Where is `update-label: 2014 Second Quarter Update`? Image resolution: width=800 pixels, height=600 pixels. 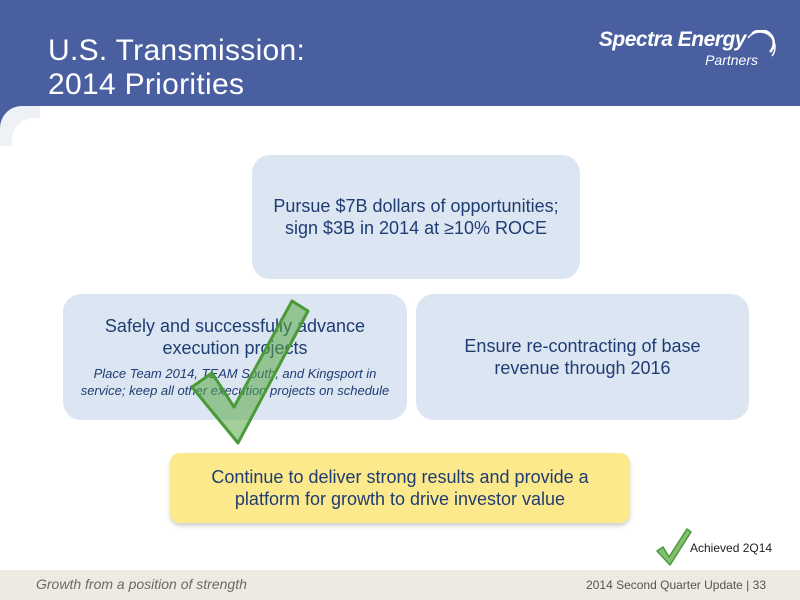 update-label: 2014 Second Quarter Update is located at coordinates (664, 585).